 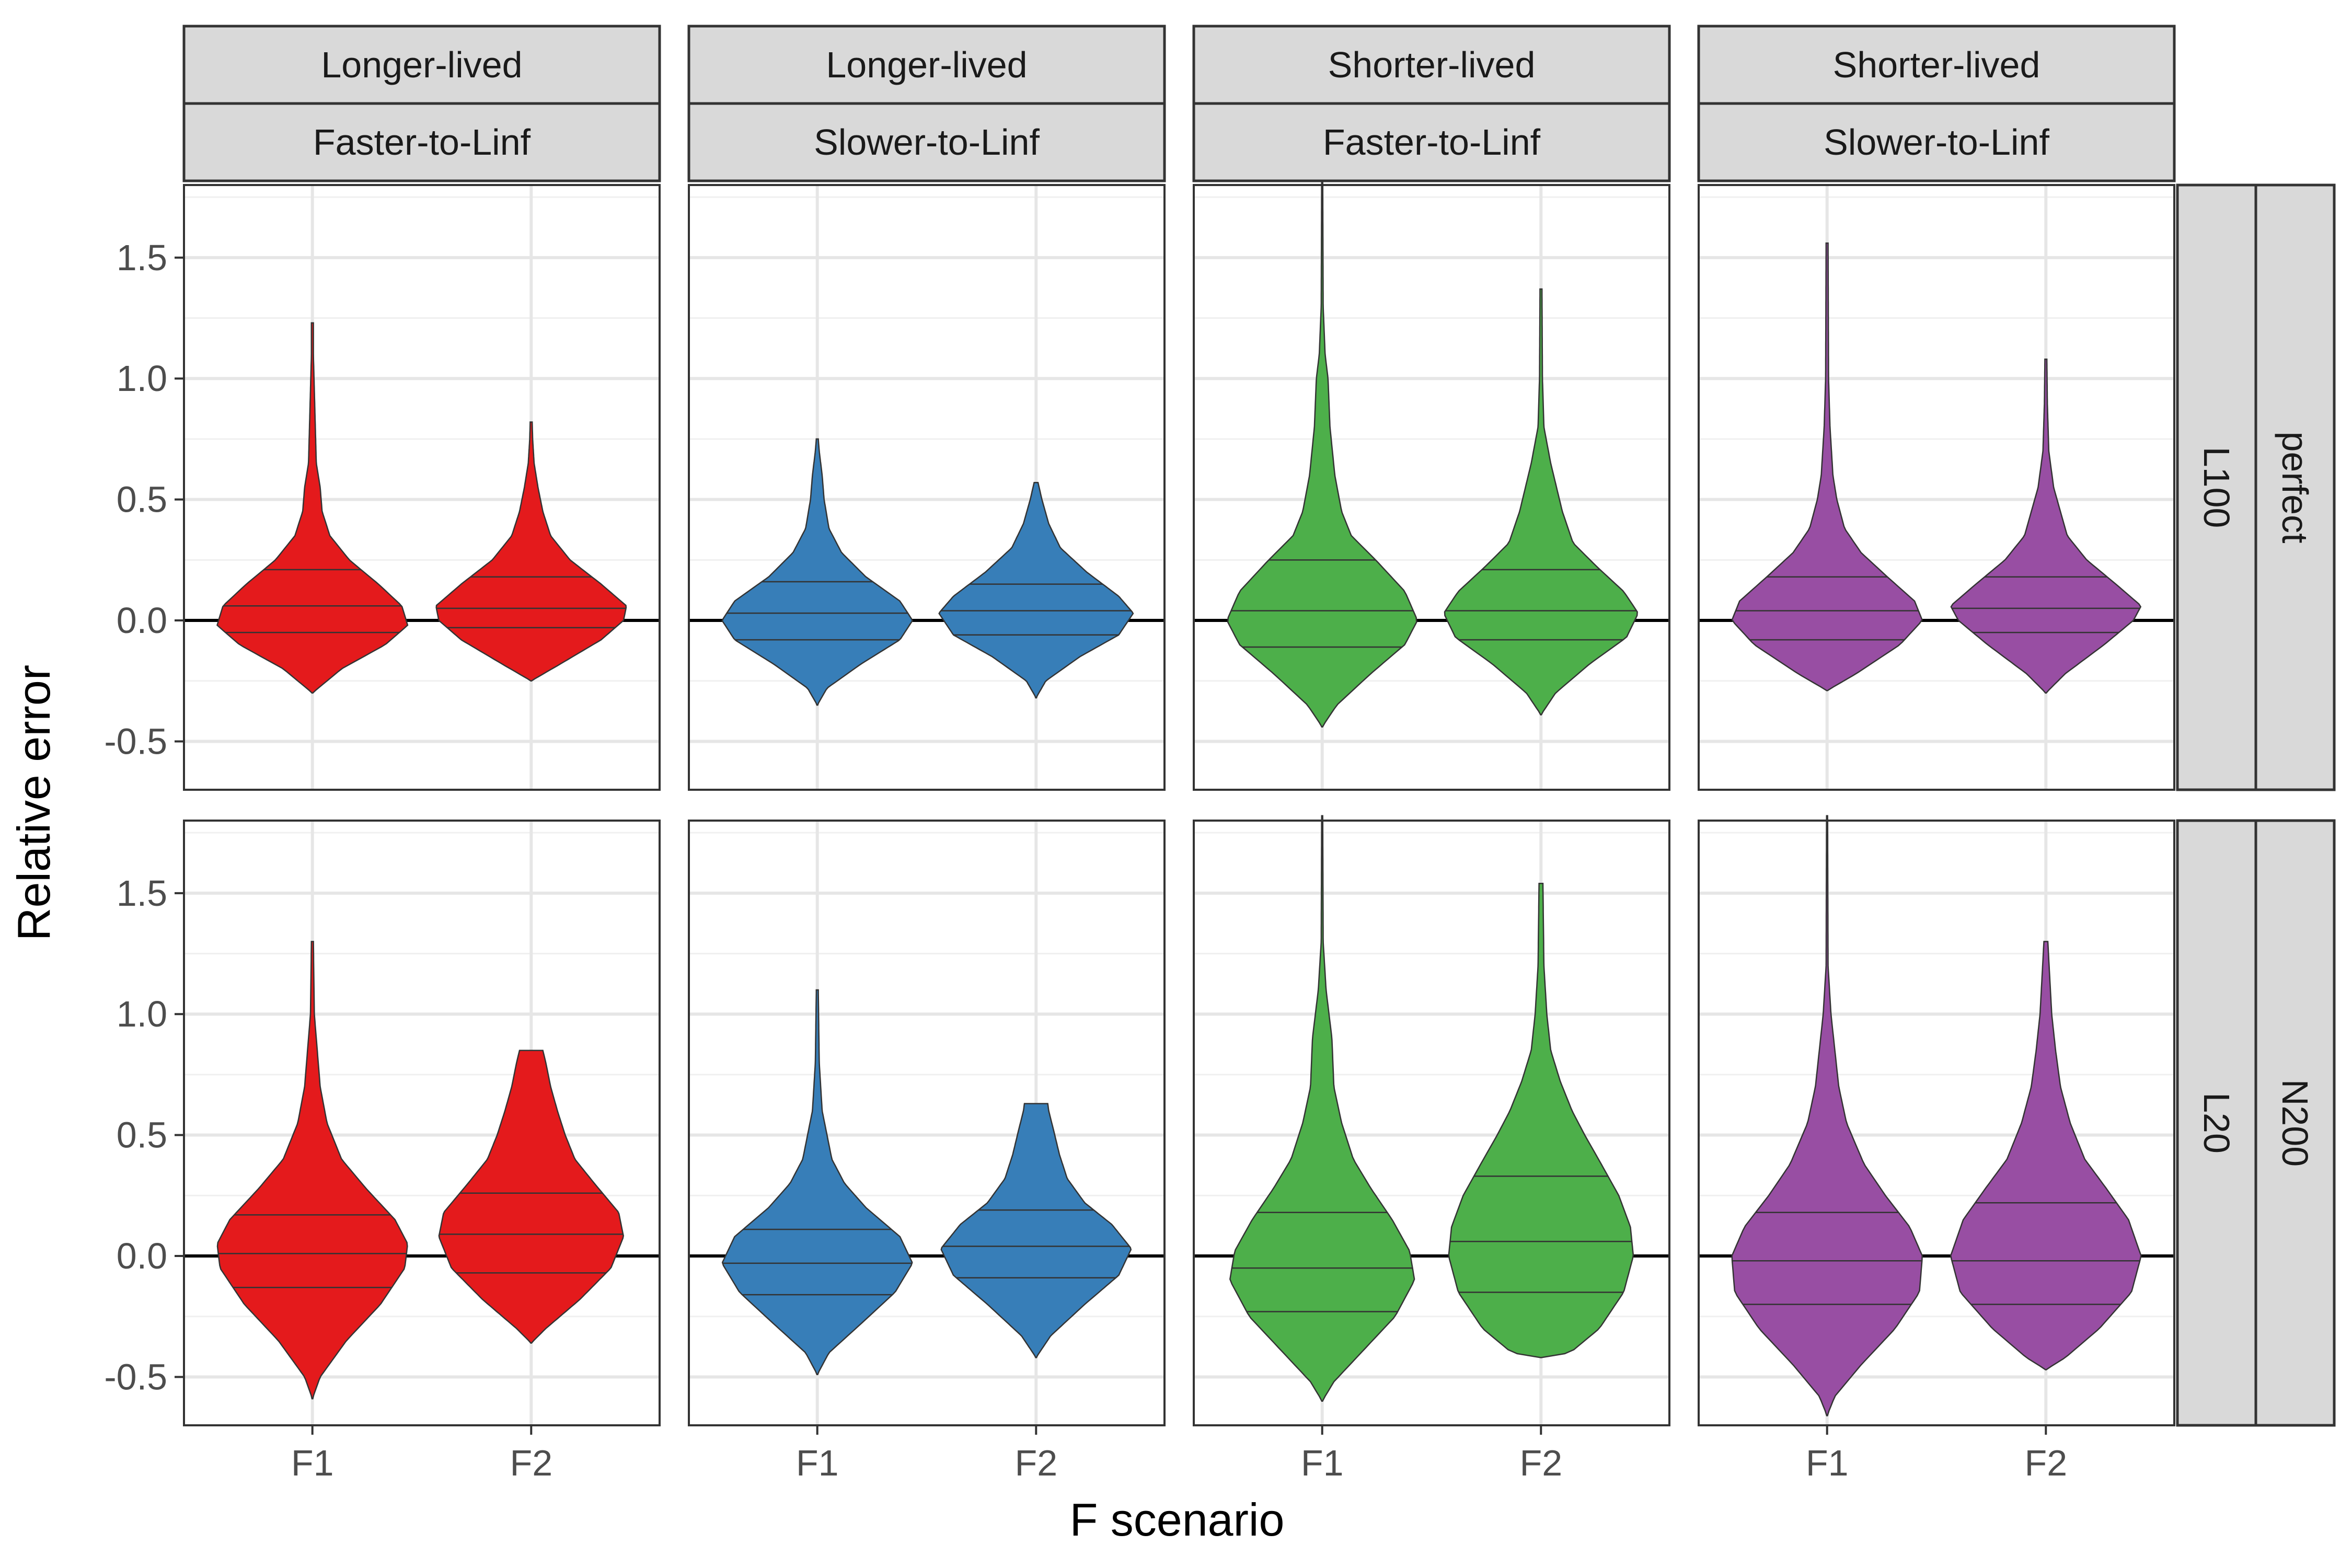 I want to click on panel-r2-c4, so click(x=1936, y=1120).